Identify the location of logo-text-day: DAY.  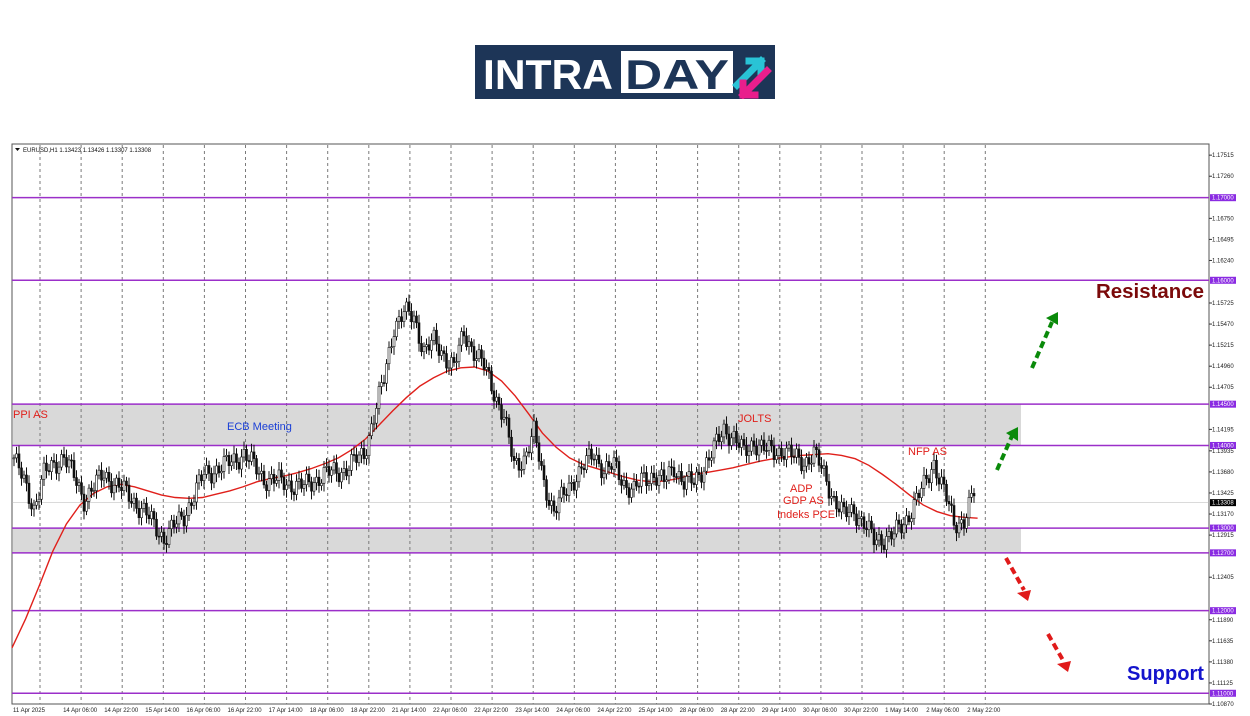
(677, 74).